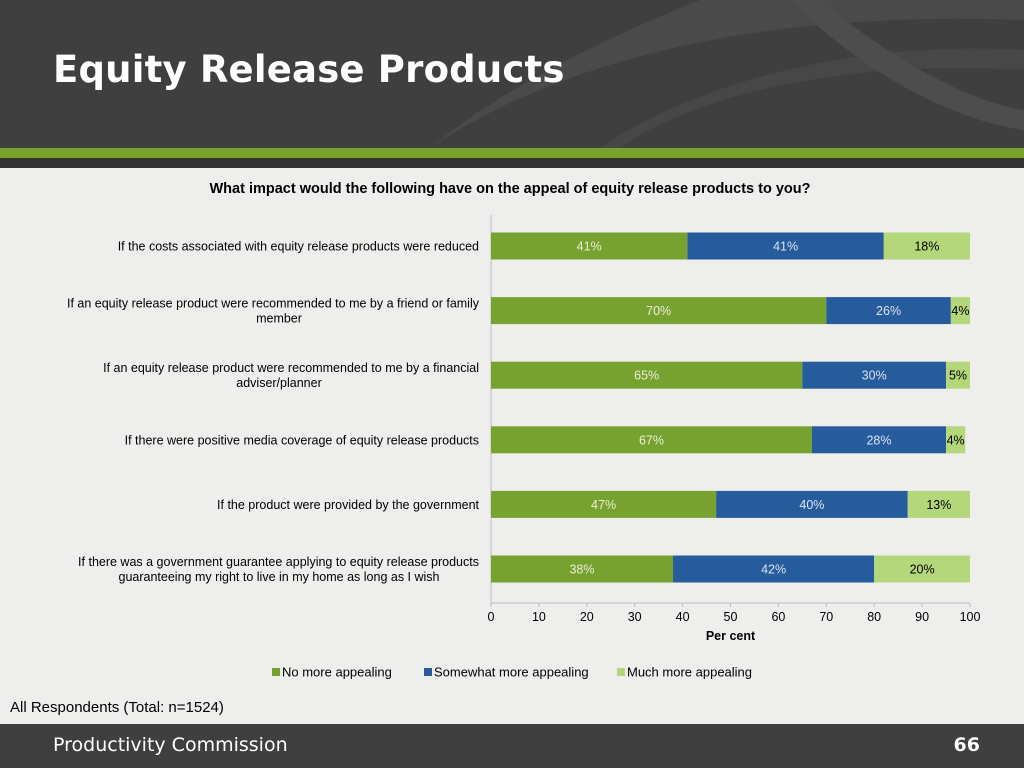  I want to click on data-label: 28%, so click(878, 440).